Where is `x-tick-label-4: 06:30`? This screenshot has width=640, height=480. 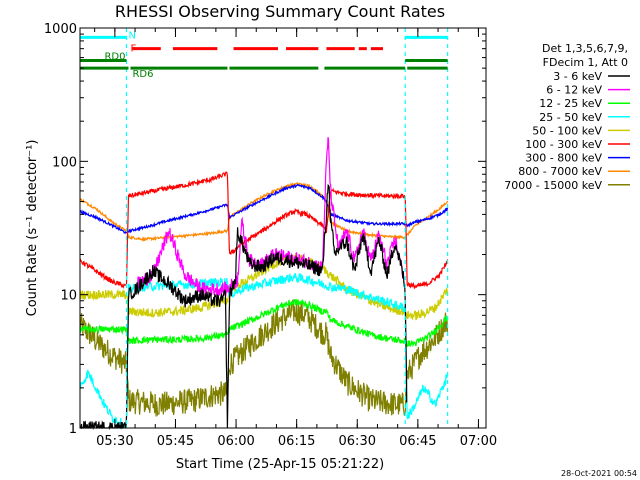
x-tick-label-4: 06:30 is located at coordinates (357, 441).